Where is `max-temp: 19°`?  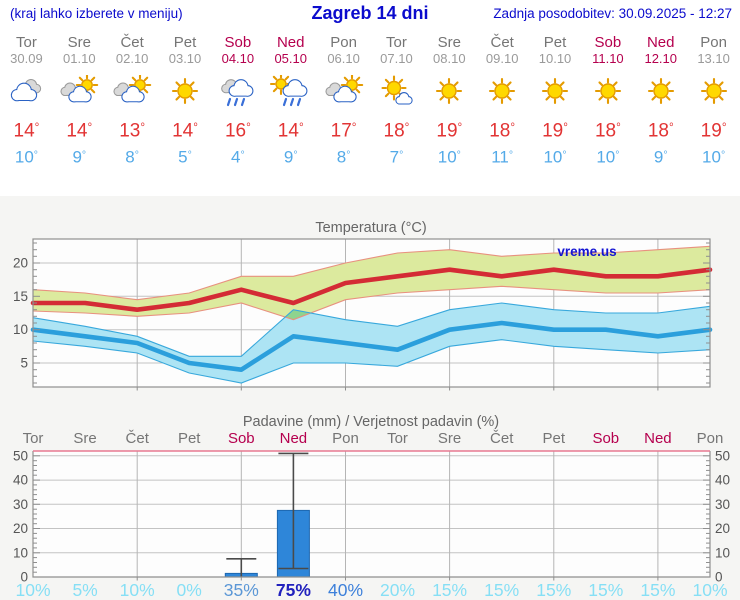
max-temp: 19° is located at coordinates (555, 131).